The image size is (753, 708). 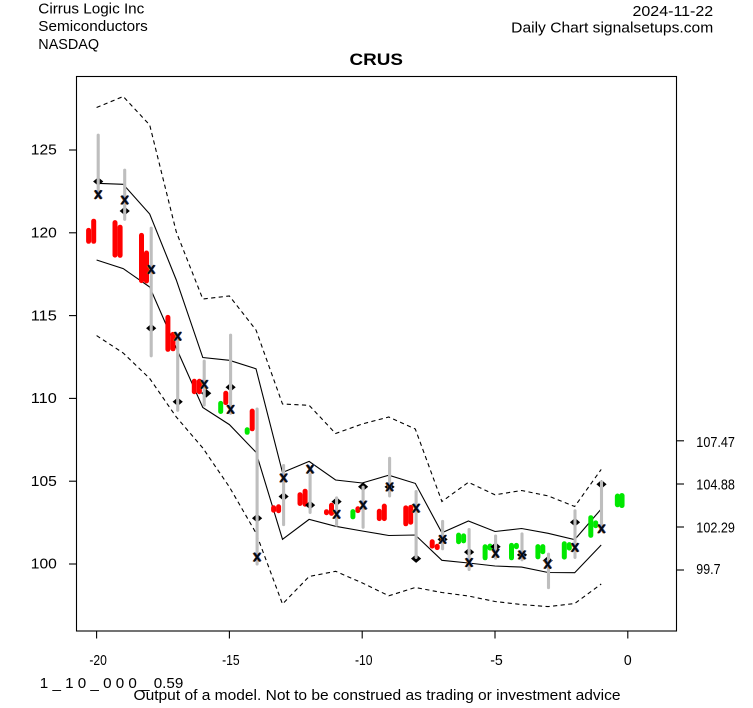 I want to click on svg-text: -10, so click(x=364, y=660).